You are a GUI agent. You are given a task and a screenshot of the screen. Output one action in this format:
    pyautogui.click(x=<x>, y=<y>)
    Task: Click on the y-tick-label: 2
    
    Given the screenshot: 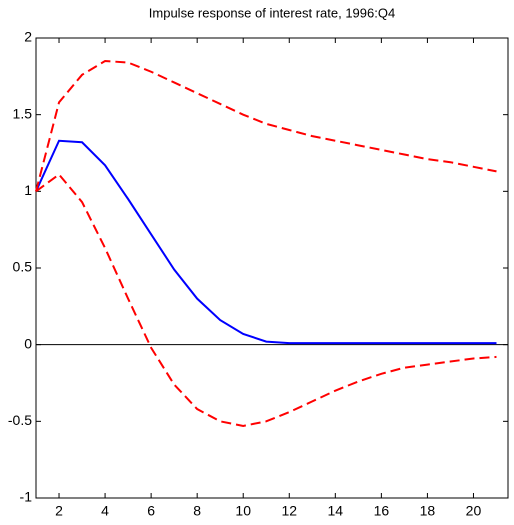 What is the action you would take?
    pyautogui.click(x=28, y=37)
    